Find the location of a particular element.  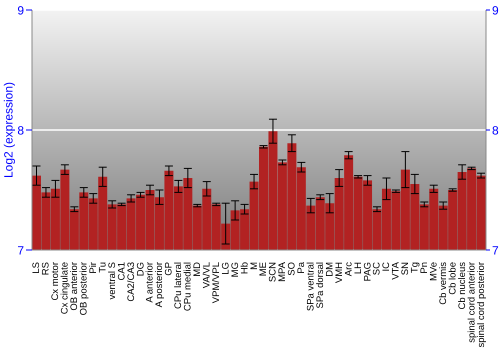

x-tick-label: LG is located at coordinates (226, 268).